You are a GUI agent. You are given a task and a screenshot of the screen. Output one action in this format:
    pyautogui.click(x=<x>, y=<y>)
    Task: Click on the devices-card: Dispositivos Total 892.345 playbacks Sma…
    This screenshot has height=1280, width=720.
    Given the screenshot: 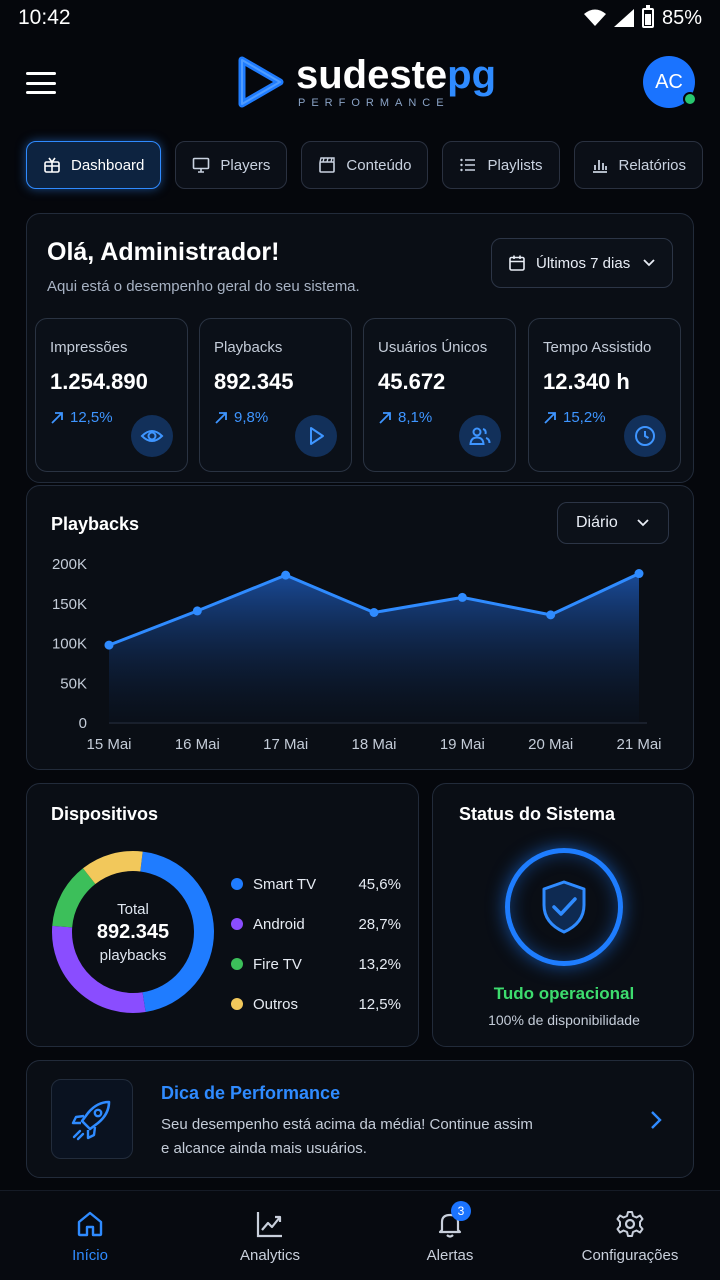 What is the action you would take?
    pyautogui.click(x=222, y=915)
    